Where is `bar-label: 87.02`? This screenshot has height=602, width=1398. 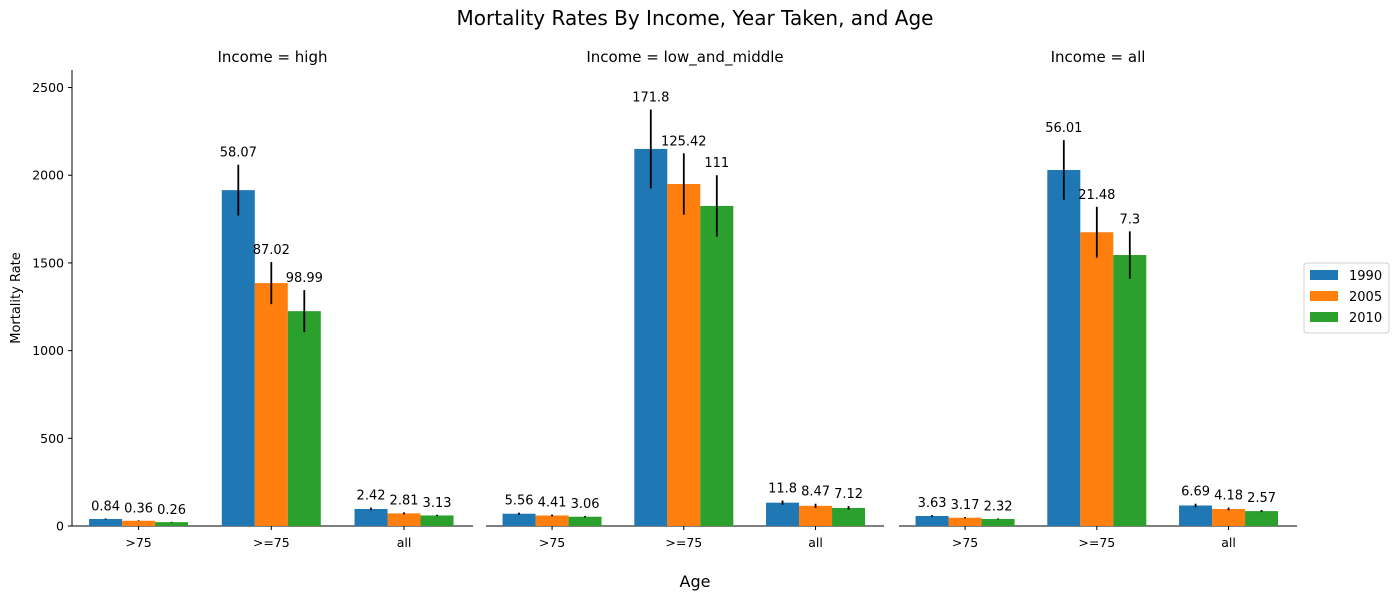 bar-label: 87.02 is located at coordinates (271, 250).